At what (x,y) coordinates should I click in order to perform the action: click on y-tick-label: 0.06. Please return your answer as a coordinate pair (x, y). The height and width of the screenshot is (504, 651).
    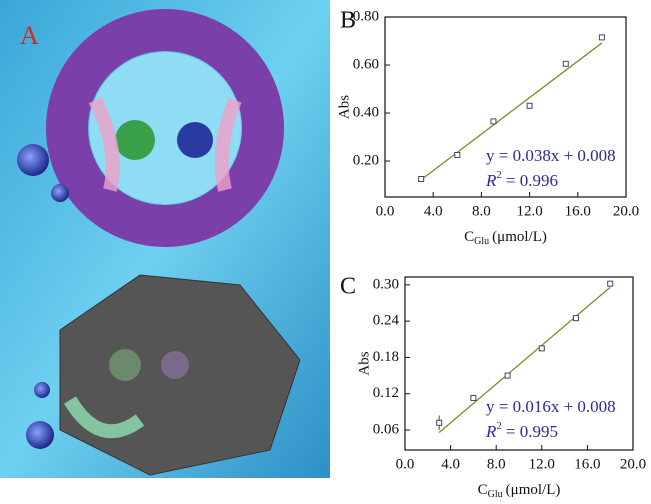
    Looking at the image, I should click on (386, 429).